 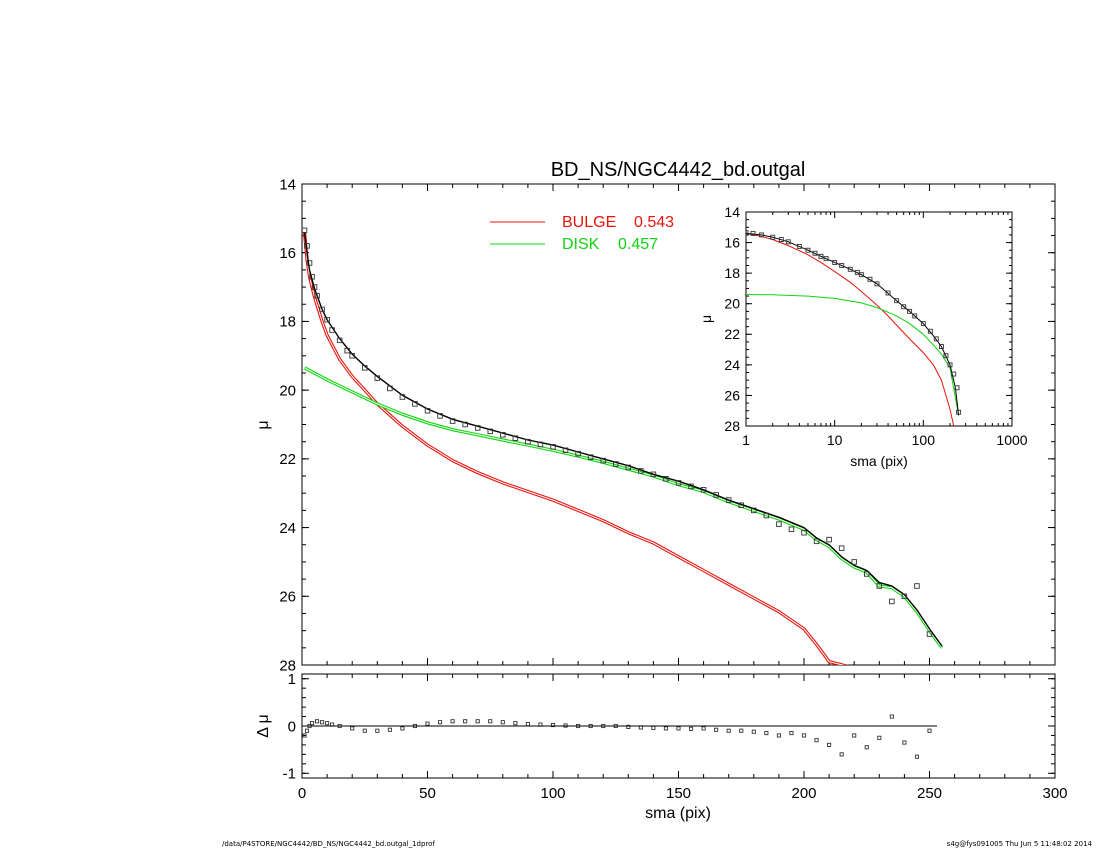 I want to click on main-y-tick-label: 16, so click(x=287, y=253).